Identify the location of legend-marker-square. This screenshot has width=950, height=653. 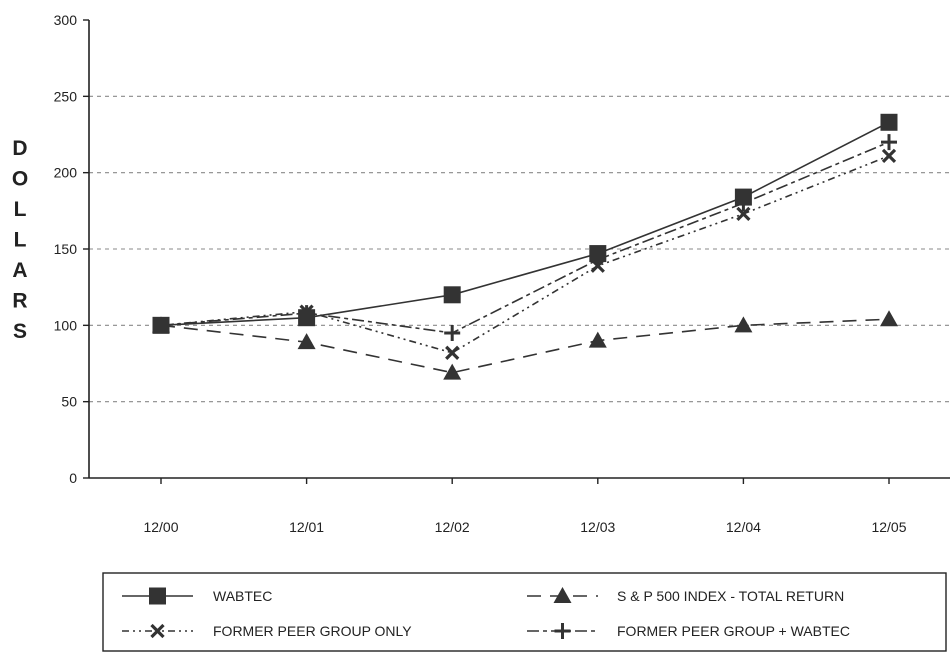
(157, 596).